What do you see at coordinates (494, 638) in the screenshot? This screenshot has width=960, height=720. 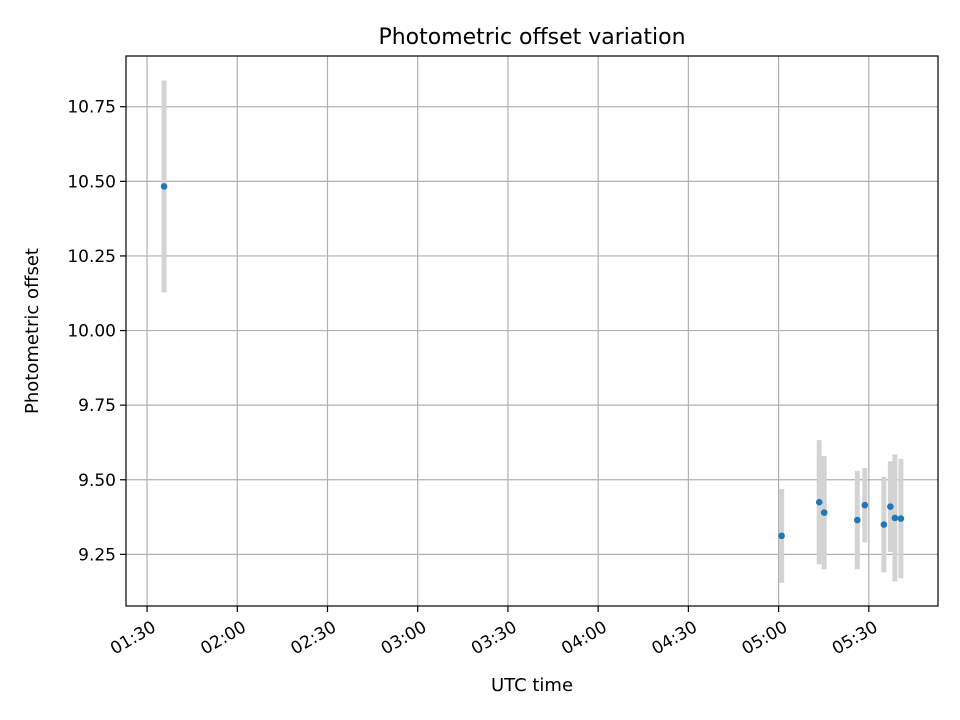 I see `x-tick-label: 03:30` at bounding box center [494, 638].